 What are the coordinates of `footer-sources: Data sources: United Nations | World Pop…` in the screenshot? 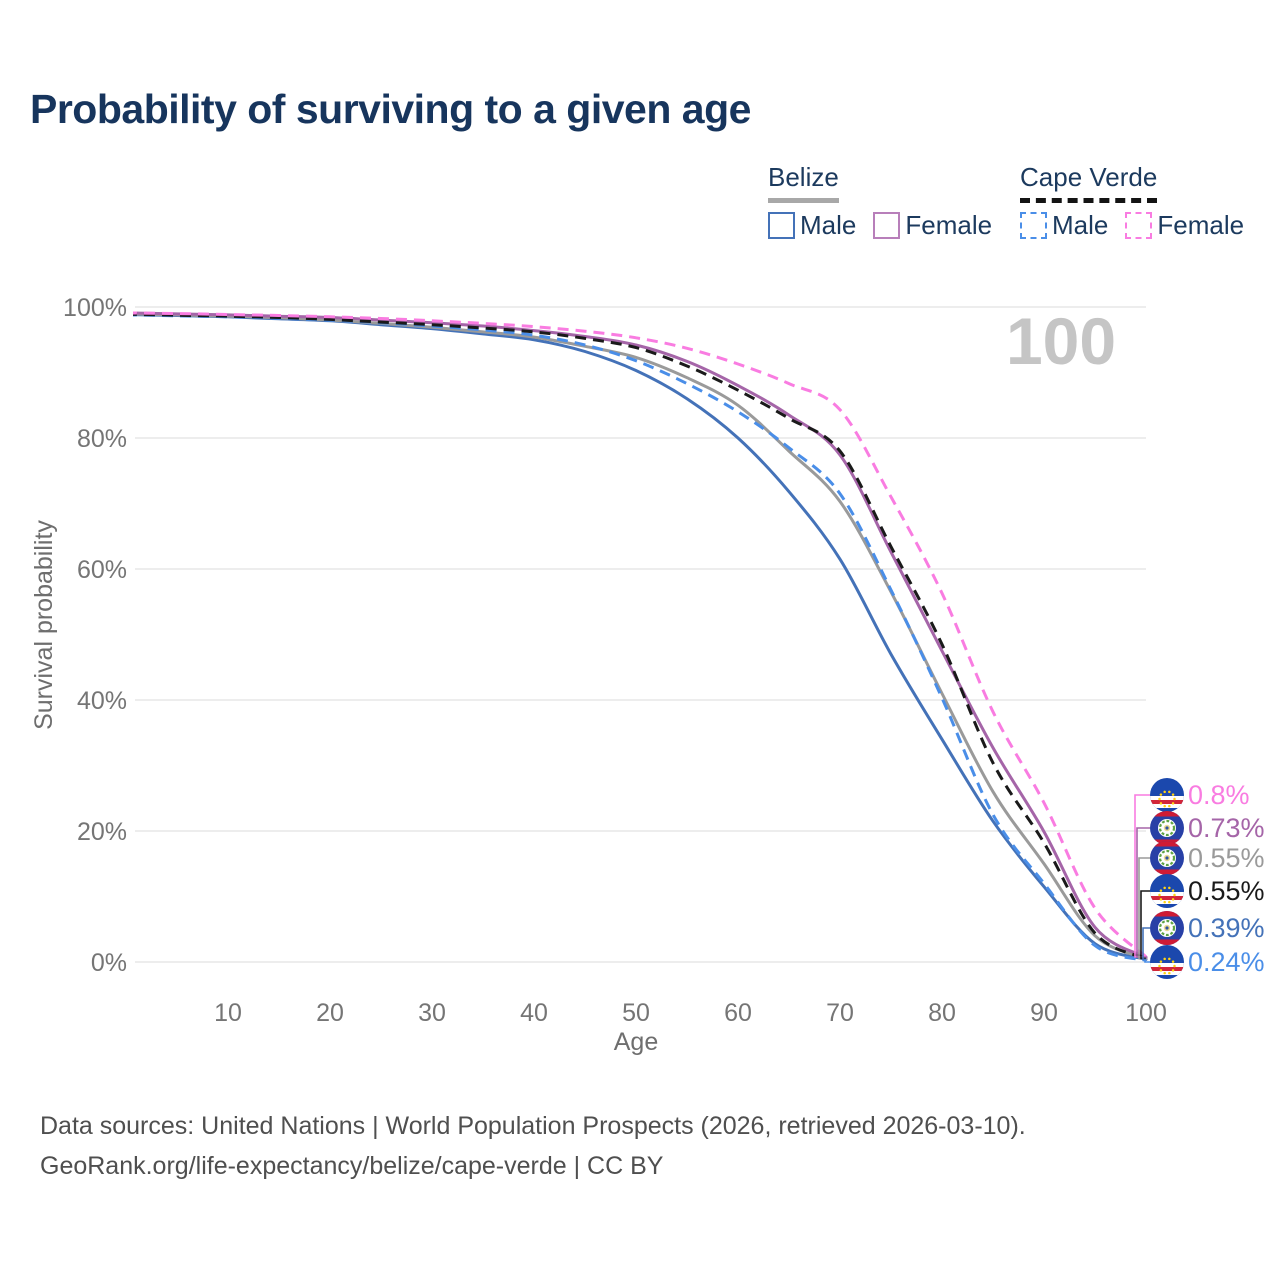 It's located at (533, 1126).